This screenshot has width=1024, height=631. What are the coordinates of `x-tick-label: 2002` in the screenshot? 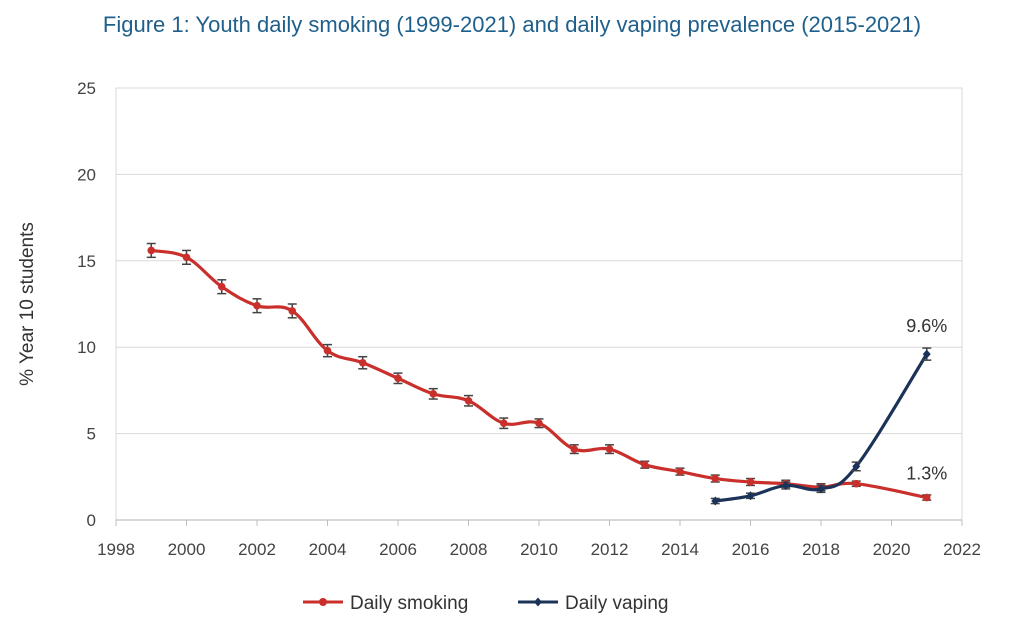 It's located at (257, 549).